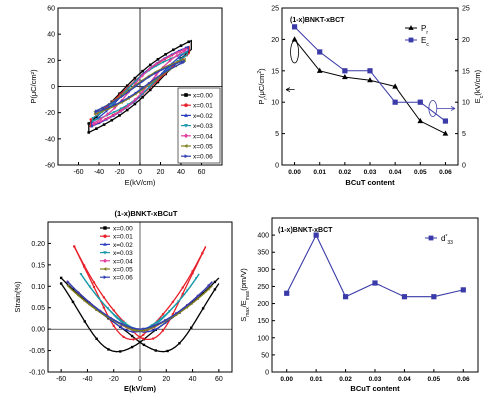 The height and width of the screenshot is (405, 500). I want to click on y-tick-label: 50, so click(265, 355).